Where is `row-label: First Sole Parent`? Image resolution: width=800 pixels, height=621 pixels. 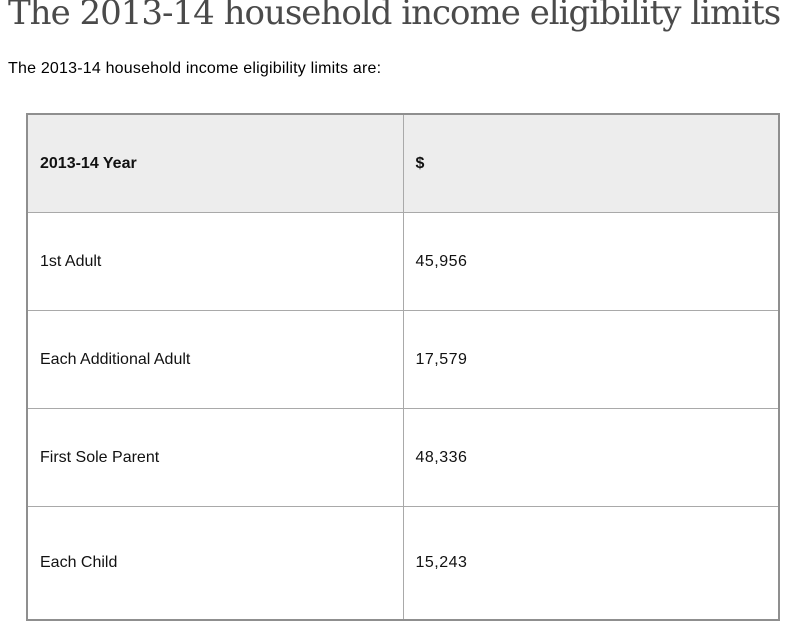
row-label: First Sole Parent is located at coordinates (215, 457).